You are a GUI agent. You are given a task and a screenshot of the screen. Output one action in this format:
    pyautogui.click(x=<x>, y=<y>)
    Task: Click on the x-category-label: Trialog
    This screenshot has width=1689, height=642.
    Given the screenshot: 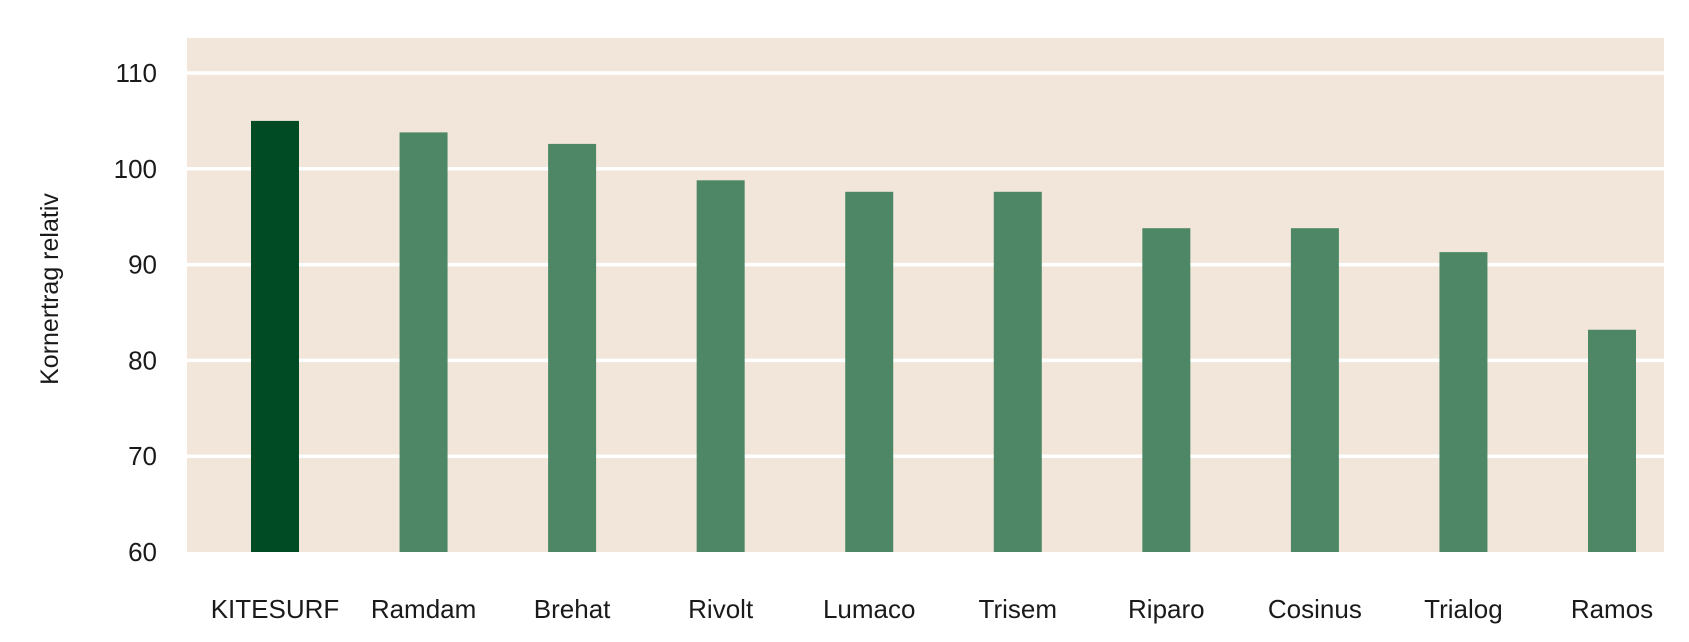 What is the action you would take?
    pyautogui.click(x=1463, y=609)
    